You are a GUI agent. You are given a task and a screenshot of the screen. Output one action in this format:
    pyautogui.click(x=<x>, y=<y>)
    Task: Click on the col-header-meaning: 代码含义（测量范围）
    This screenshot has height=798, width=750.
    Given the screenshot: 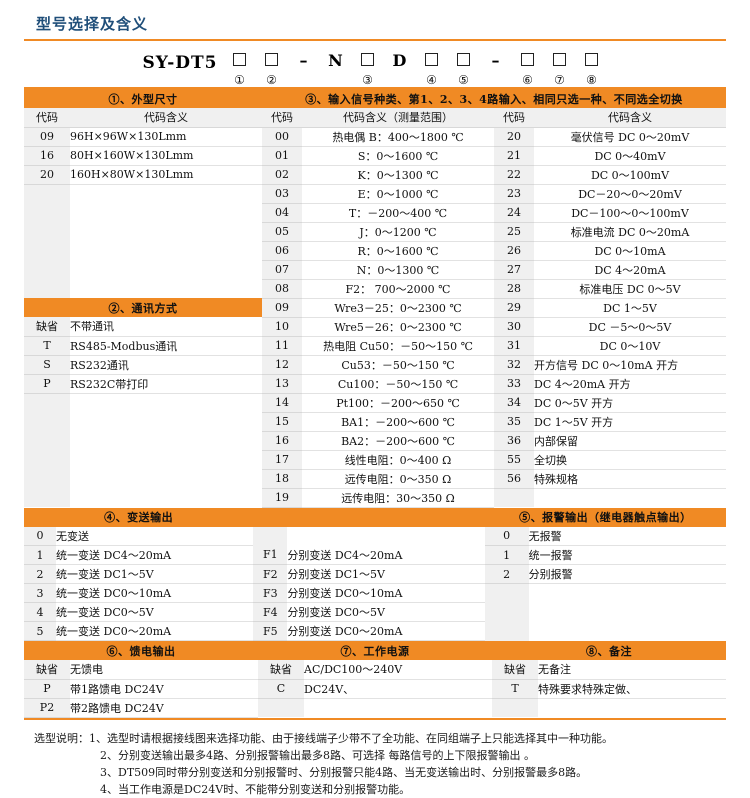 What is the action you would take?
    pyautogui.click(x=398, y=118)
    